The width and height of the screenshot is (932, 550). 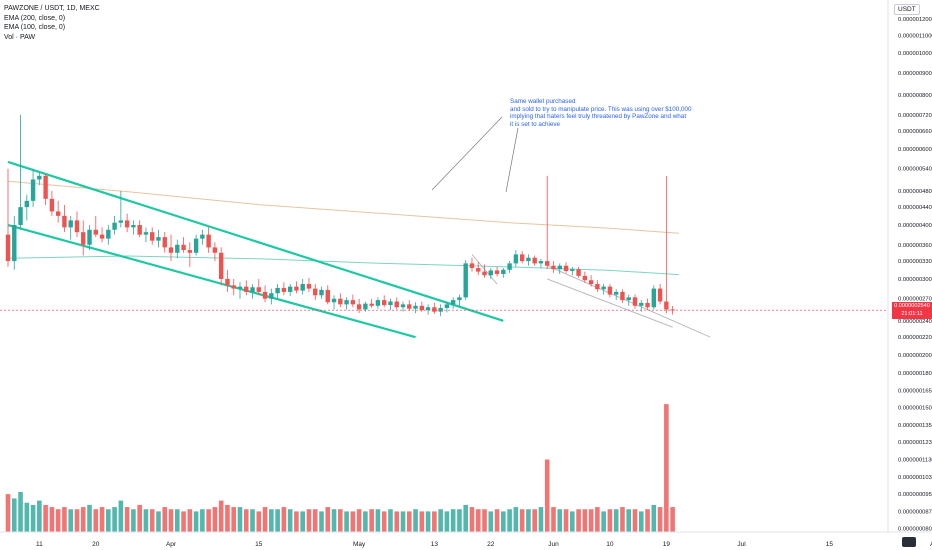 What do you see at coordinates (52, 8) in the screenshot?
I see `legend-symbol: PAWZONE / USDT, 1D, MEXC` at bounding box center [52, 8].